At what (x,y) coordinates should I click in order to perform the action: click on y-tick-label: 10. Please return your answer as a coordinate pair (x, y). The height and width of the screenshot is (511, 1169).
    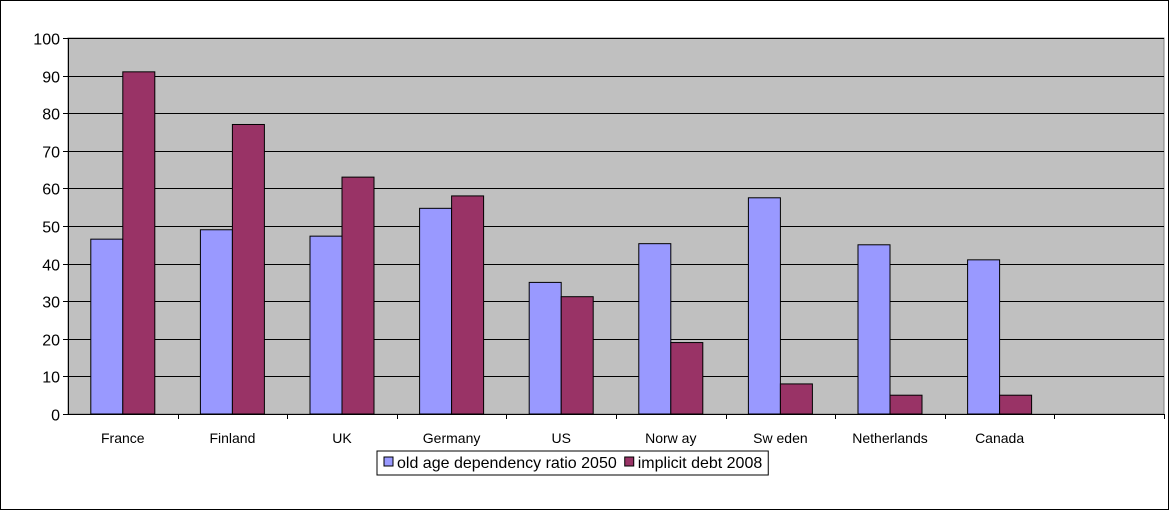
    Looking at the image, I should click on (51, 378).